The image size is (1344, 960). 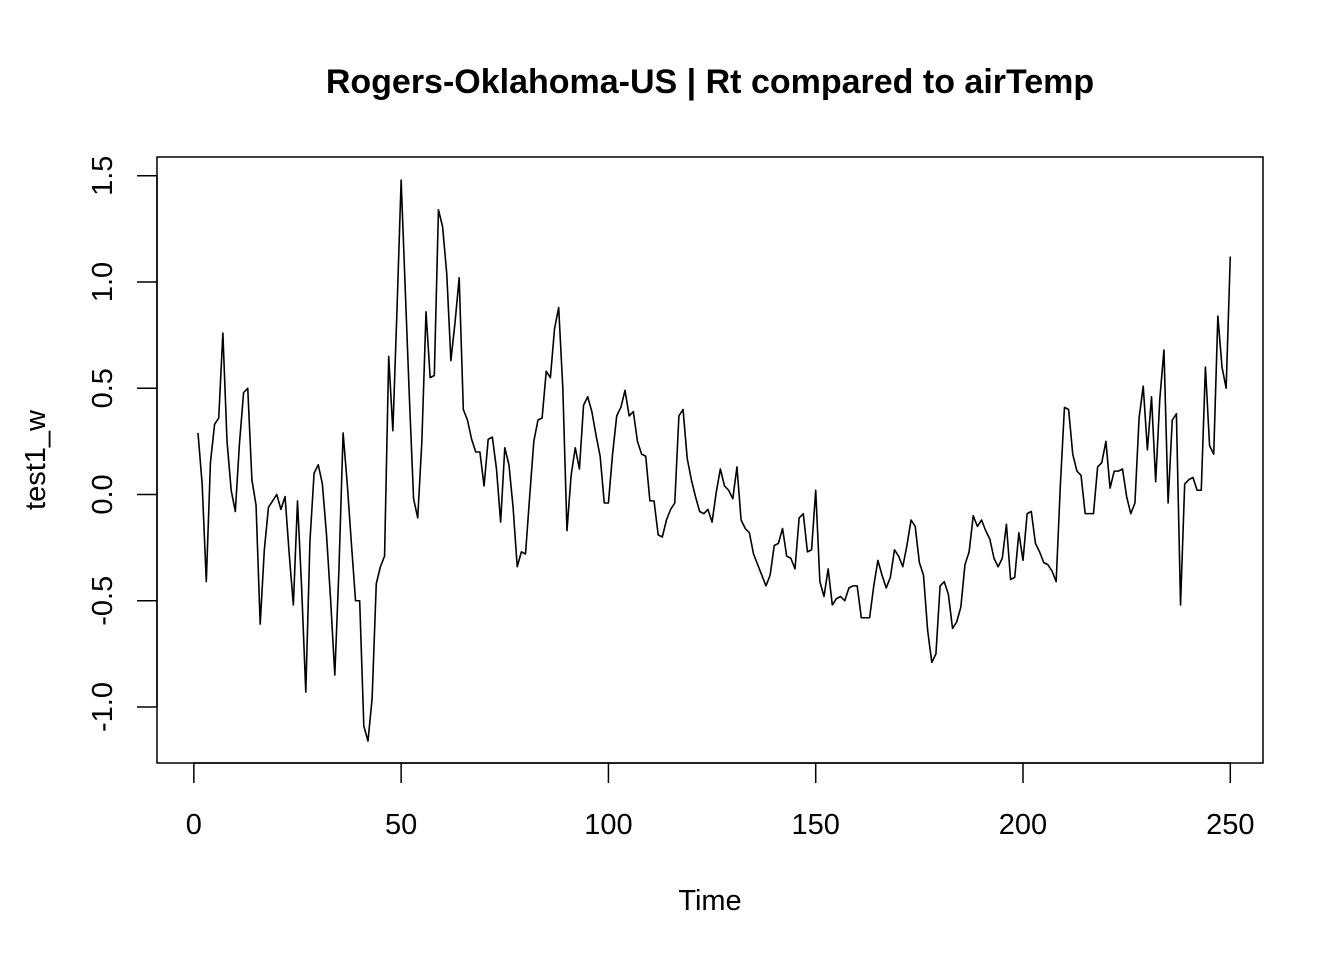 What do you see at coordinates (36, 459) in the screenshot?
I see `y-axis-label: test1_w` at bounding box center [36, 459].